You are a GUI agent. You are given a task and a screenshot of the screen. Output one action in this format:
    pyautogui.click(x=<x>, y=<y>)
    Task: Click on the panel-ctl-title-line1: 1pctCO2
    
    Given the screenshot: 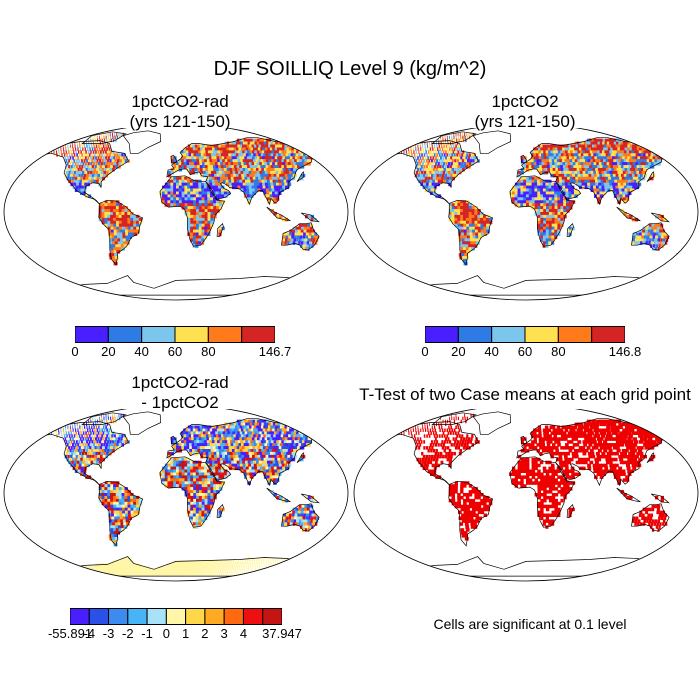 What is the action you would take?
    pyautogui.click(x=525, y=101)
    